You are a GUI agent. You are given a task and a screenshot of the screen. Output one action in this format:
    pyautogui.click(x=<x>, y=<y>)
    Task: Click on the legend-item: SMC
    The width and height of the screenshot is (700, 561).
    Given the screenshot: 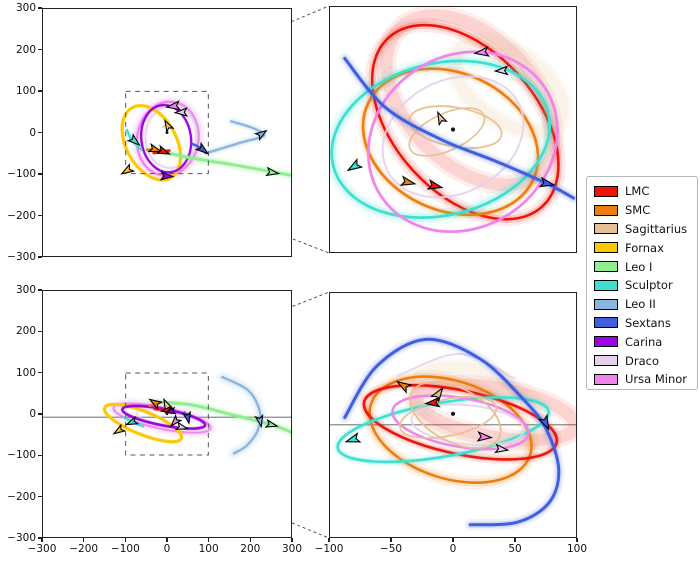 What is the action you would take?
    pyautogui.click(x=645, y=210)
    